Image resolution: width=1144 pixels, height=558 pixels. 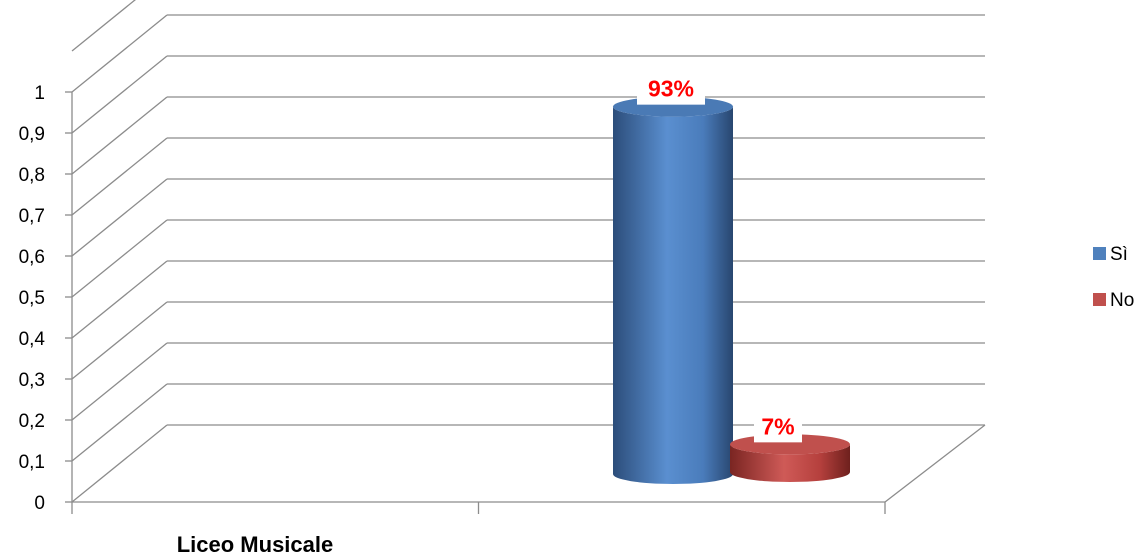 What do you see at coordinates (39, 503) in the screenshot?
I see `y-tick-label: 0` at bounding box center [39, 503].